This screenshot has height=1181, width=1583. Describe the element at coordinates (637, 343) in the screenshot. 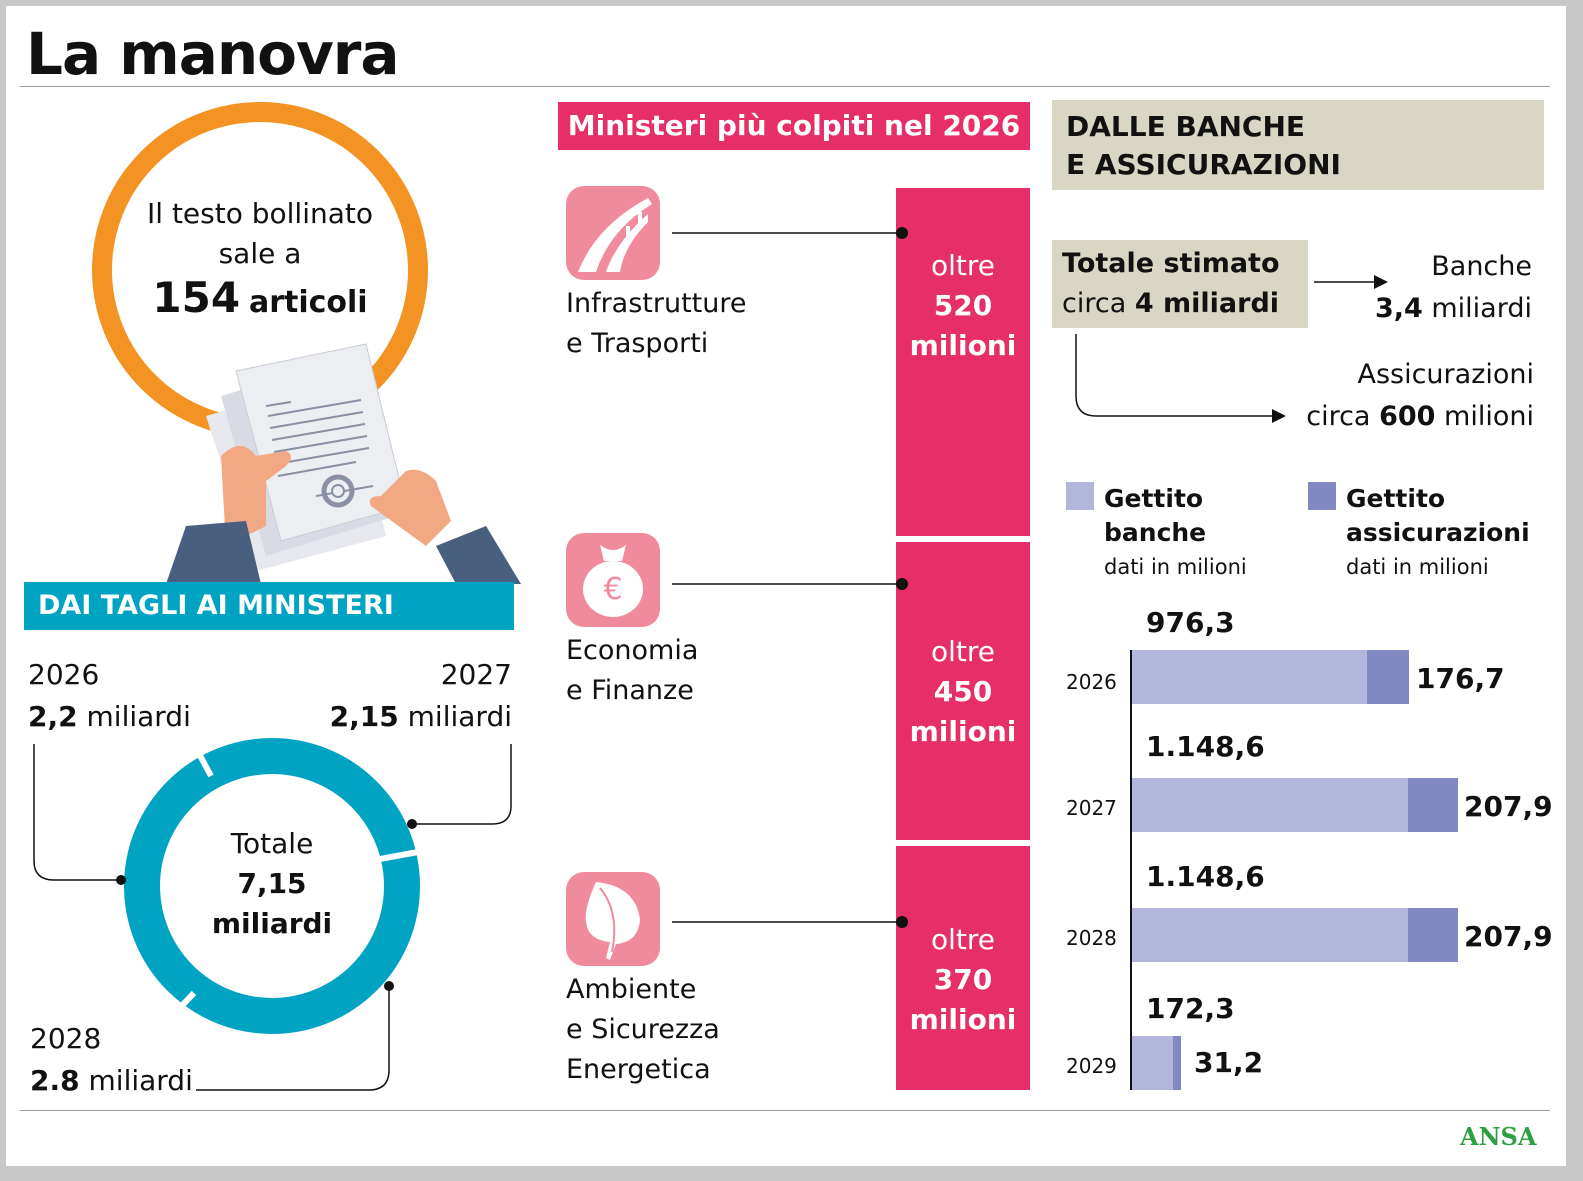

I see `name-line: e Trasporti` at that location.